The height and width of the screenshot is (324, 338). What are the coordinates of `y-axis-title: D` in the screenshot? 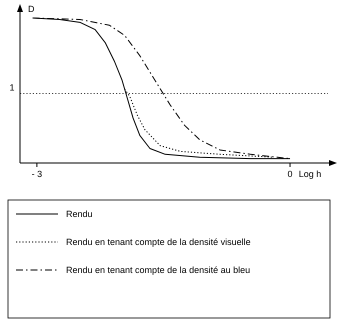 It's located at (31, 9).